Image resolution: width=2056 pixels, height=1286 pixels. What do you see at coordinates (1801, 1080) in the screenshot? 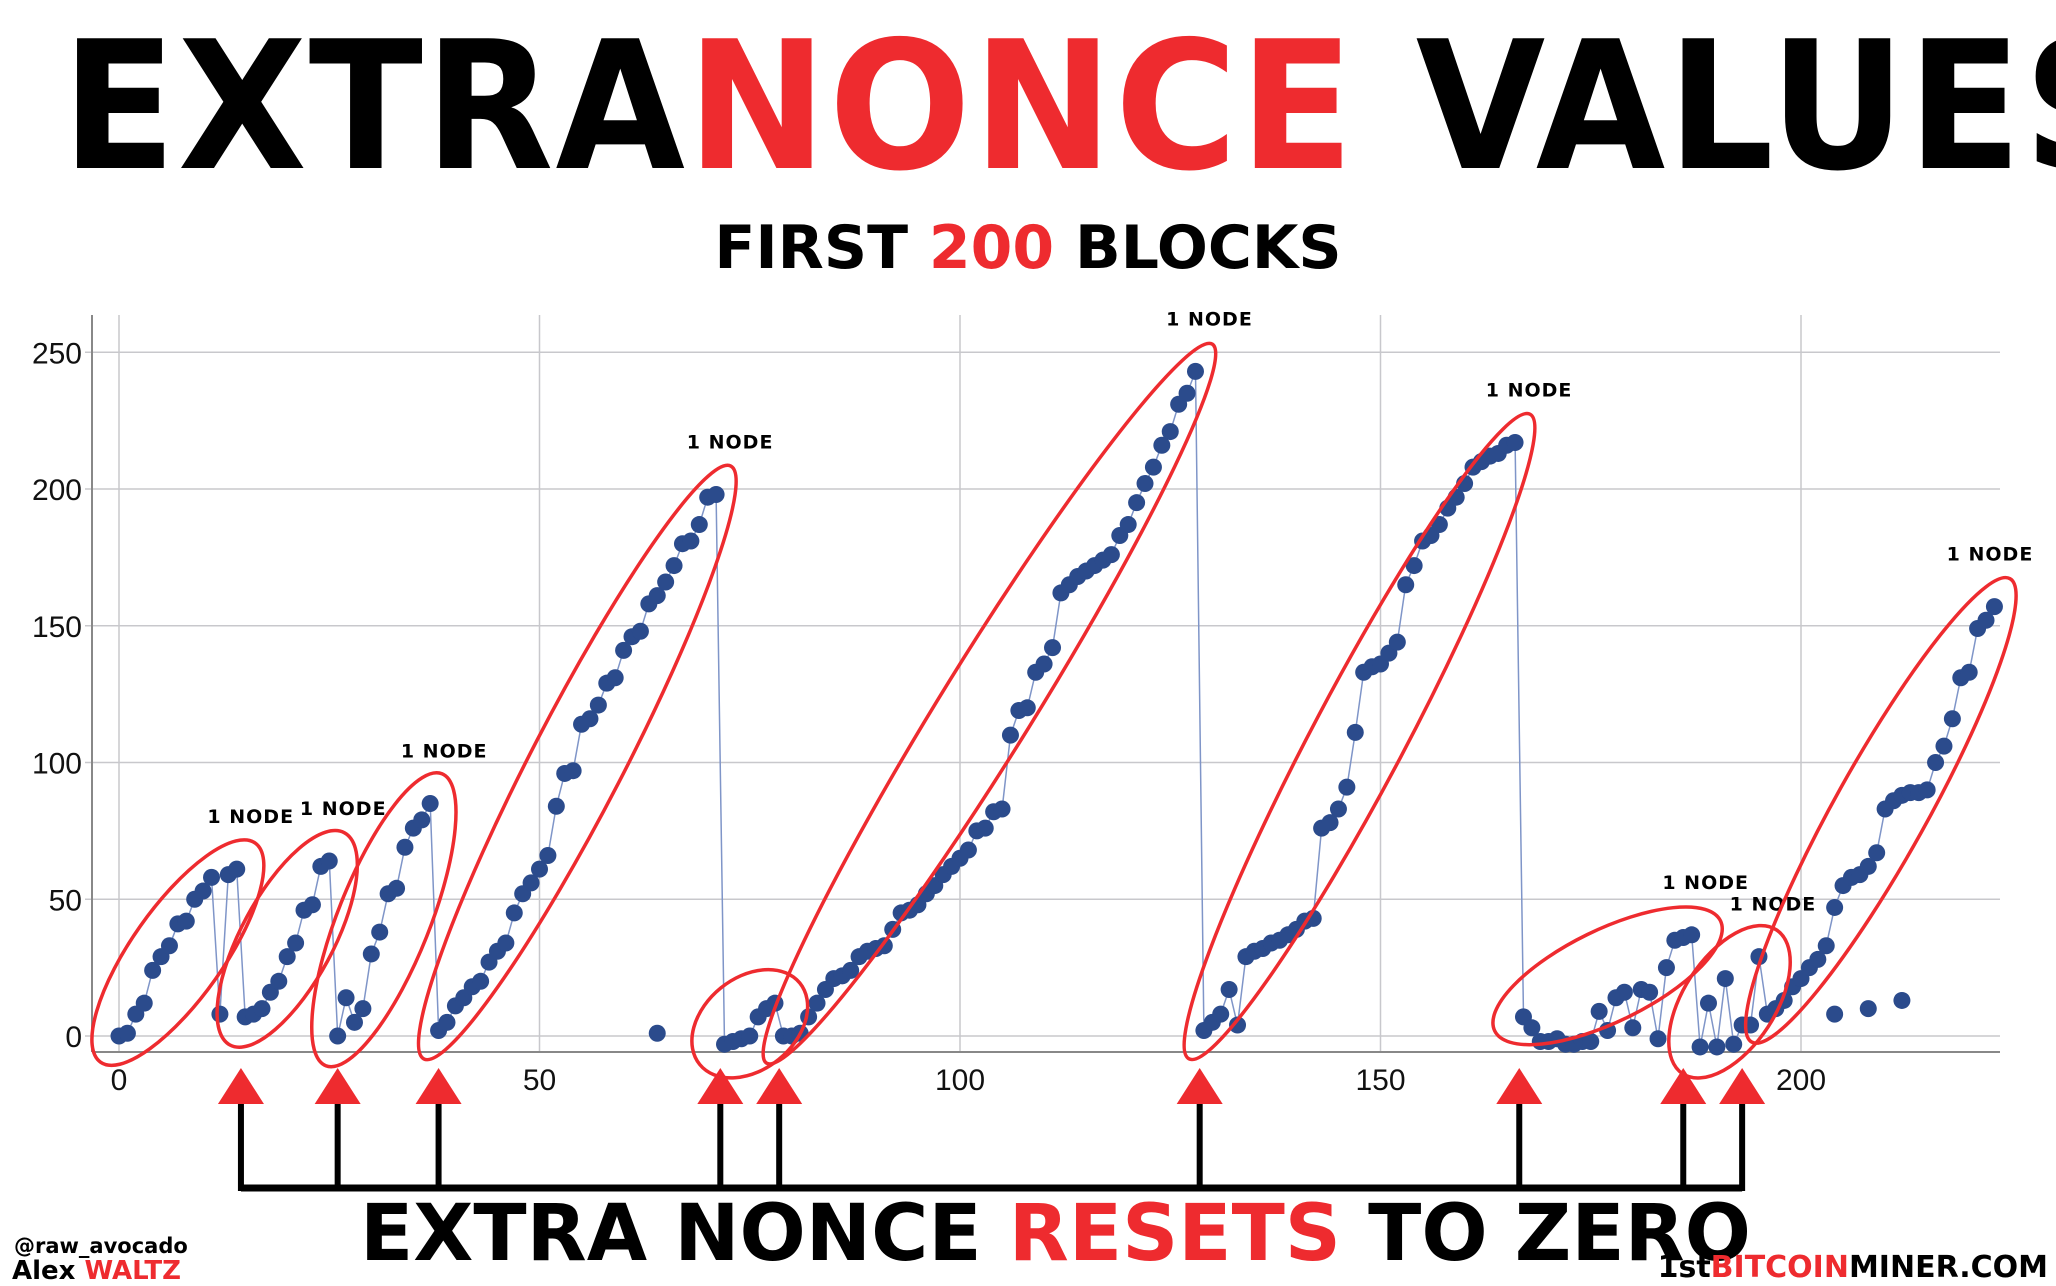
I see `x-tick-label: 200` at bounding box center [1801, 1080].